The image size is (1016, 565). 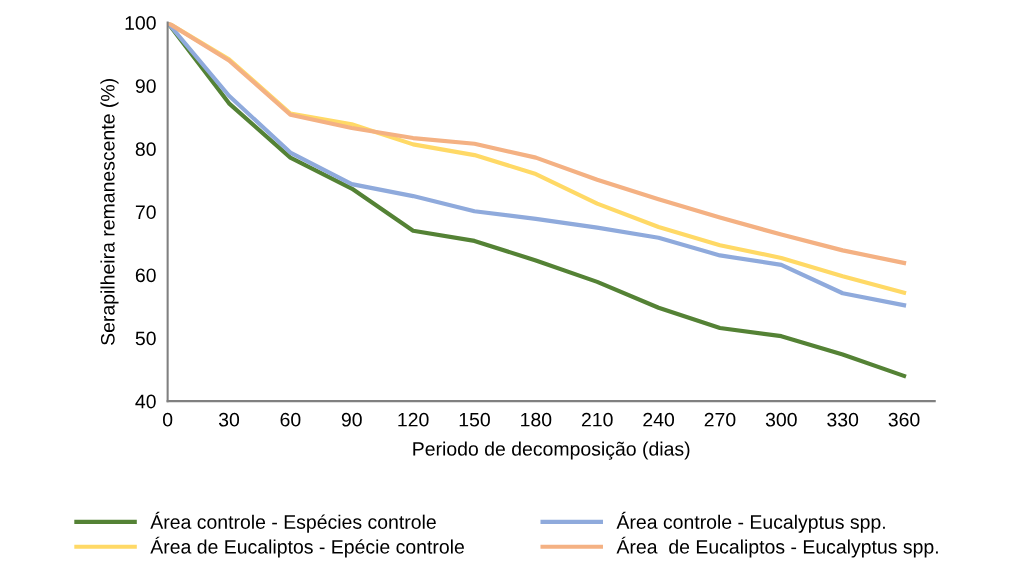 I want to click on legend-label: Área de Eucaliptos - Epécie controle, so click(x=307, y=547).